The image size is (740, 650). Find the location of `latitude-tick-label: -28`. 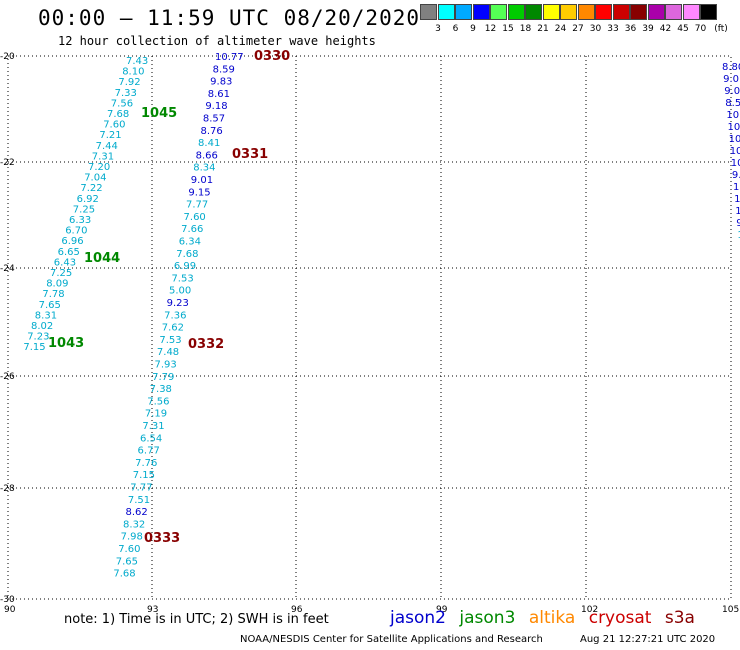

latitude-tick-label: -28 is located at coordinates (7, 489).